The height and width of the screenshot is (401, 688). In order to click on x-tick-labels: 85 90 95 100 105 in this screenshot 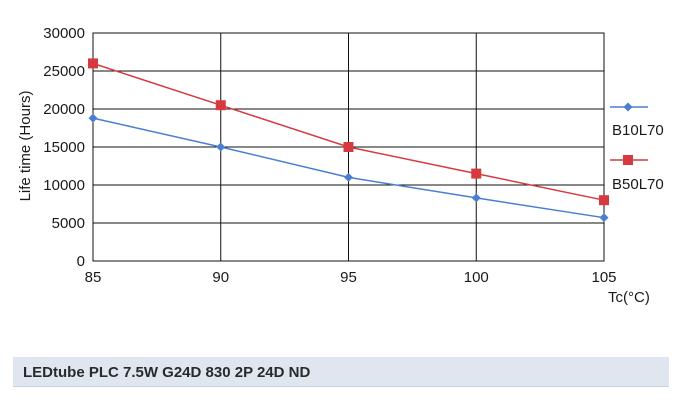, I will do `click(351, 277)`.